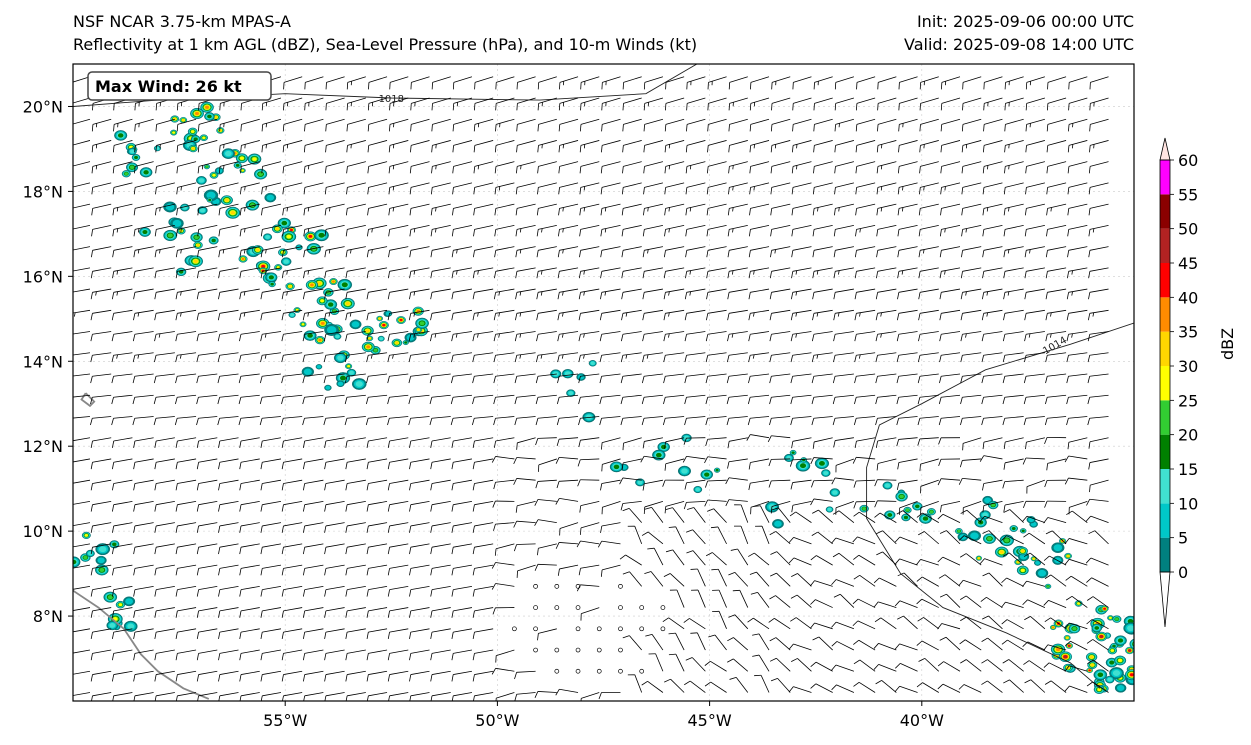  What do you see at coordinates (88, 400) in the screenshot?
I see `coastline` at bounding box center [88, 400].